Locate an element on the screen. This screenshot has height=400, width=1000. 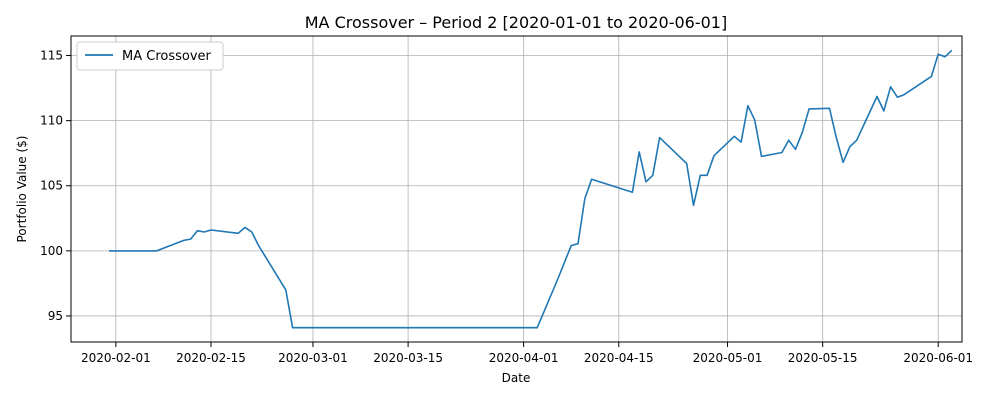
legend-box is located at coordinates (150, 56).